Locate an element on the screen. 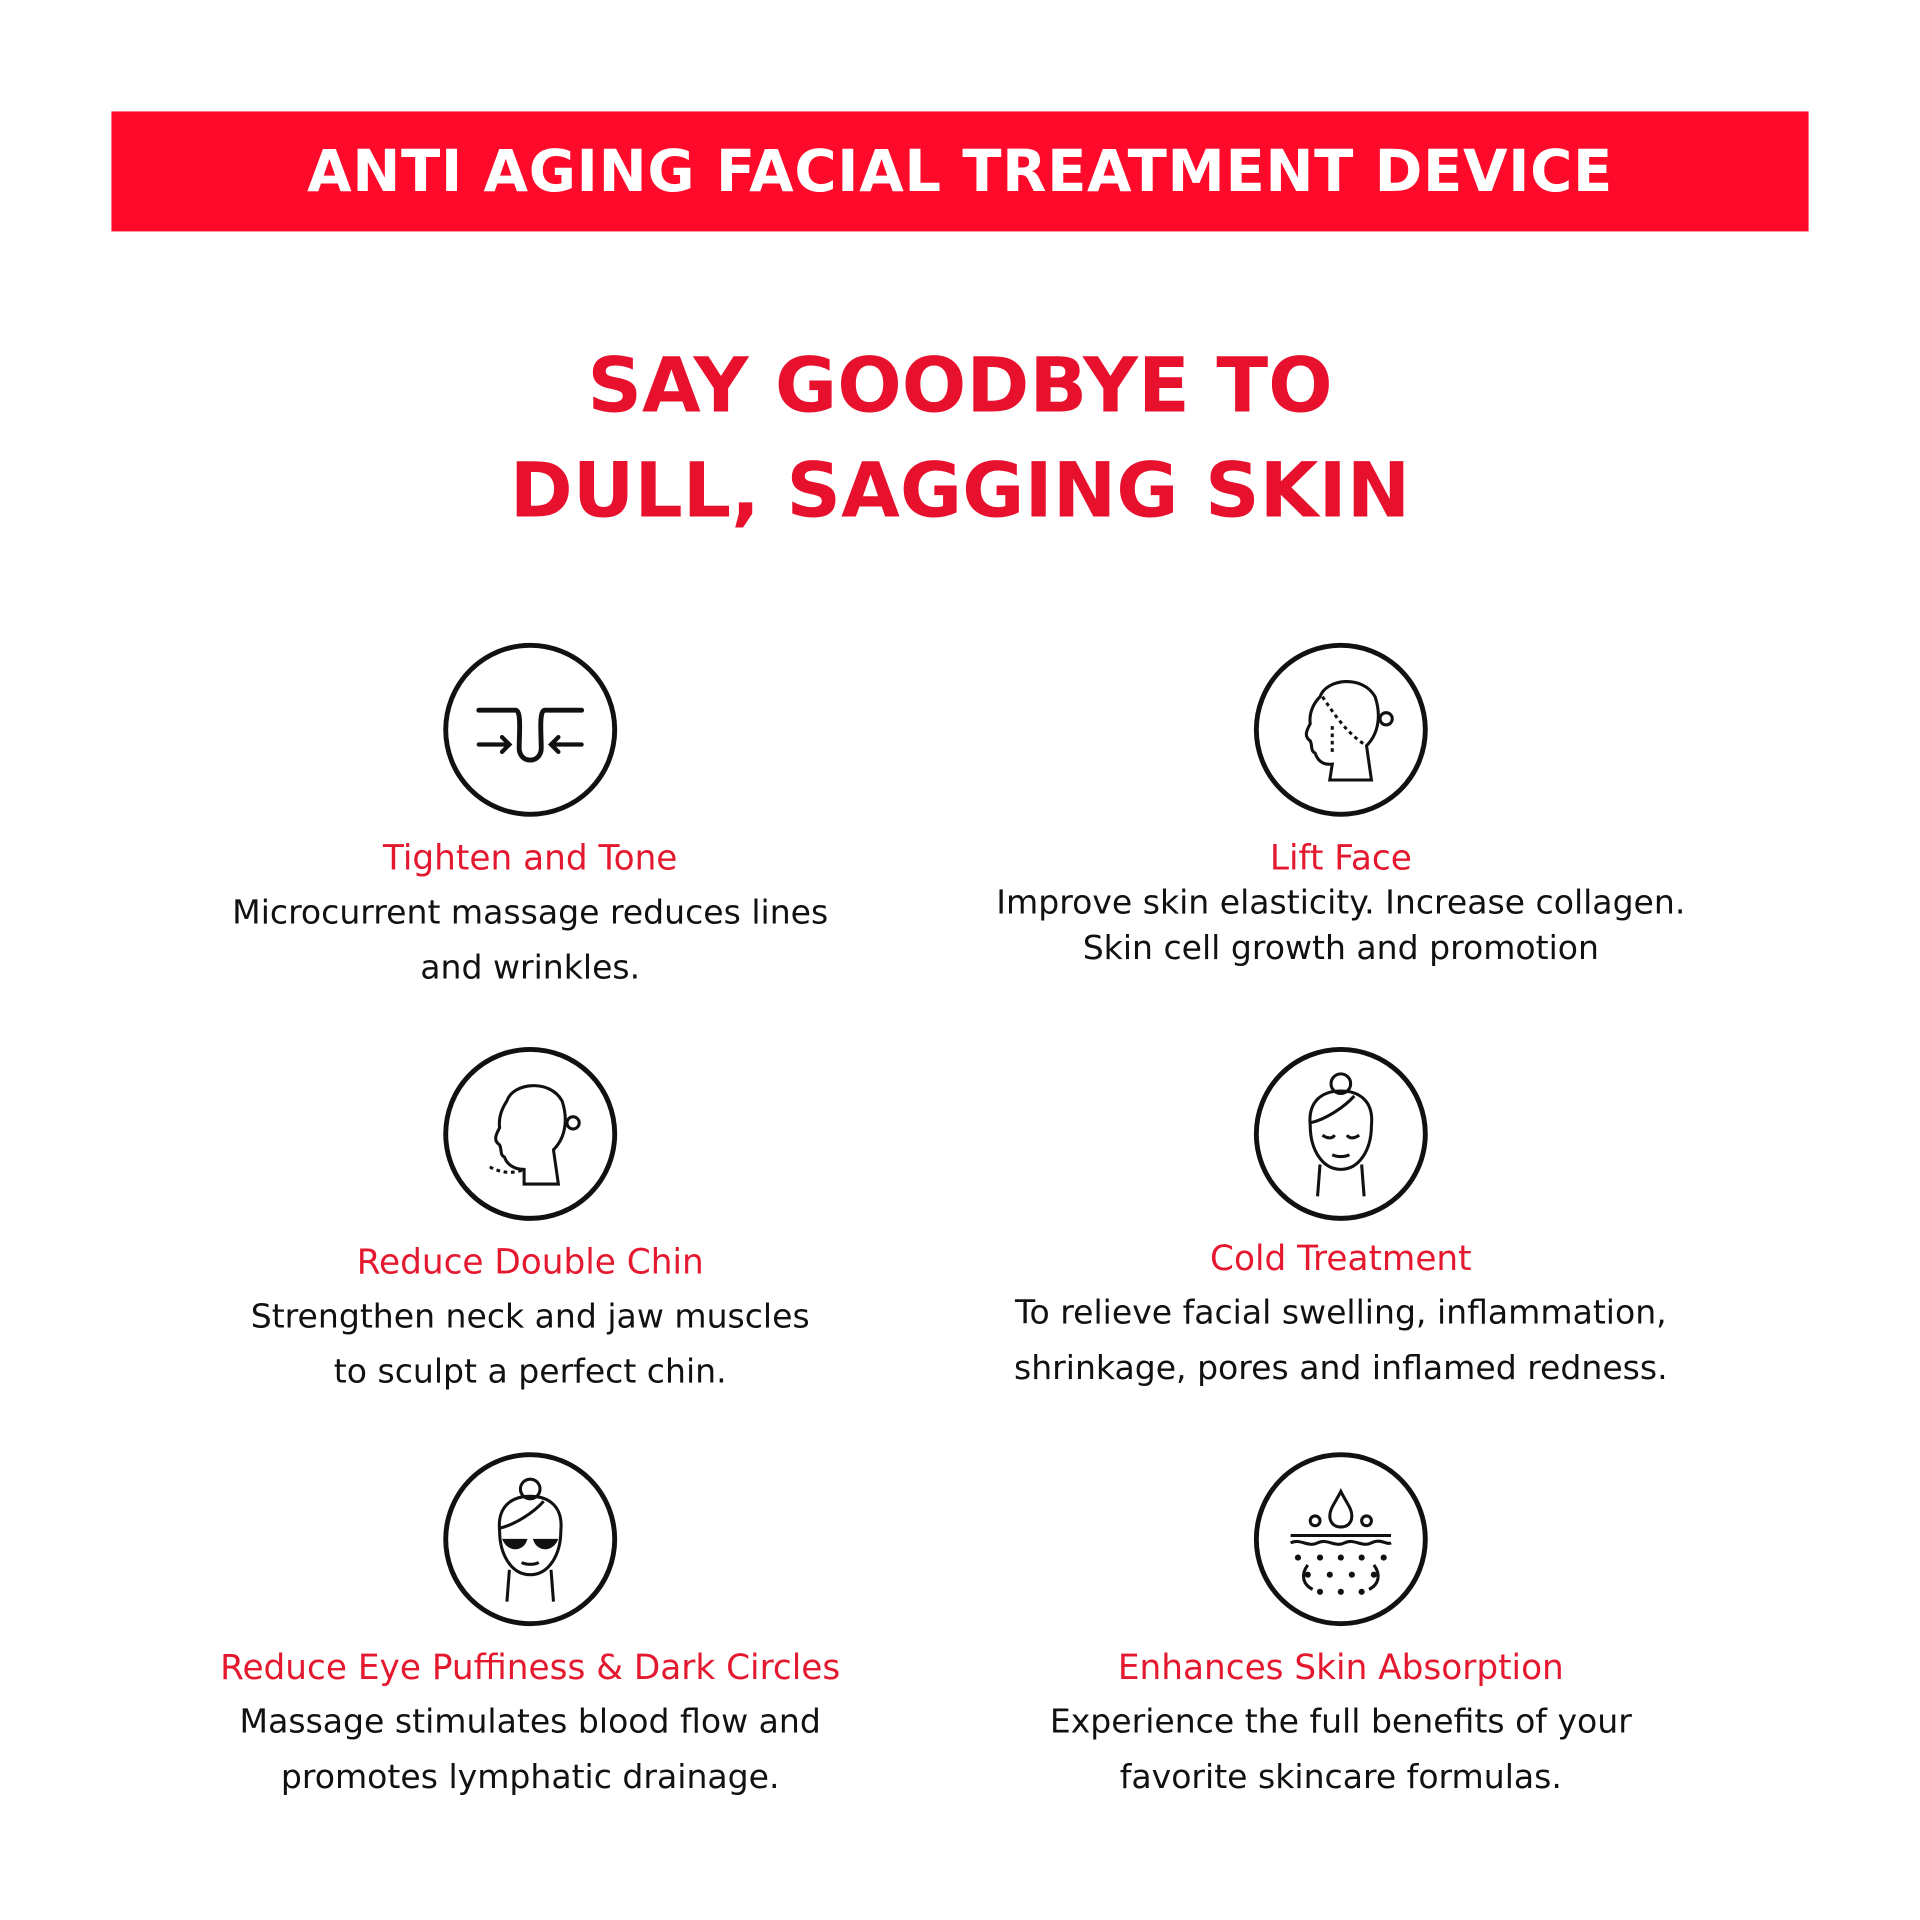 The width and height of the screenshot is (1920, 1920). feature-title: Reduce Eye Puffiness & Dark Circles is located at coordinates (530, 1667).